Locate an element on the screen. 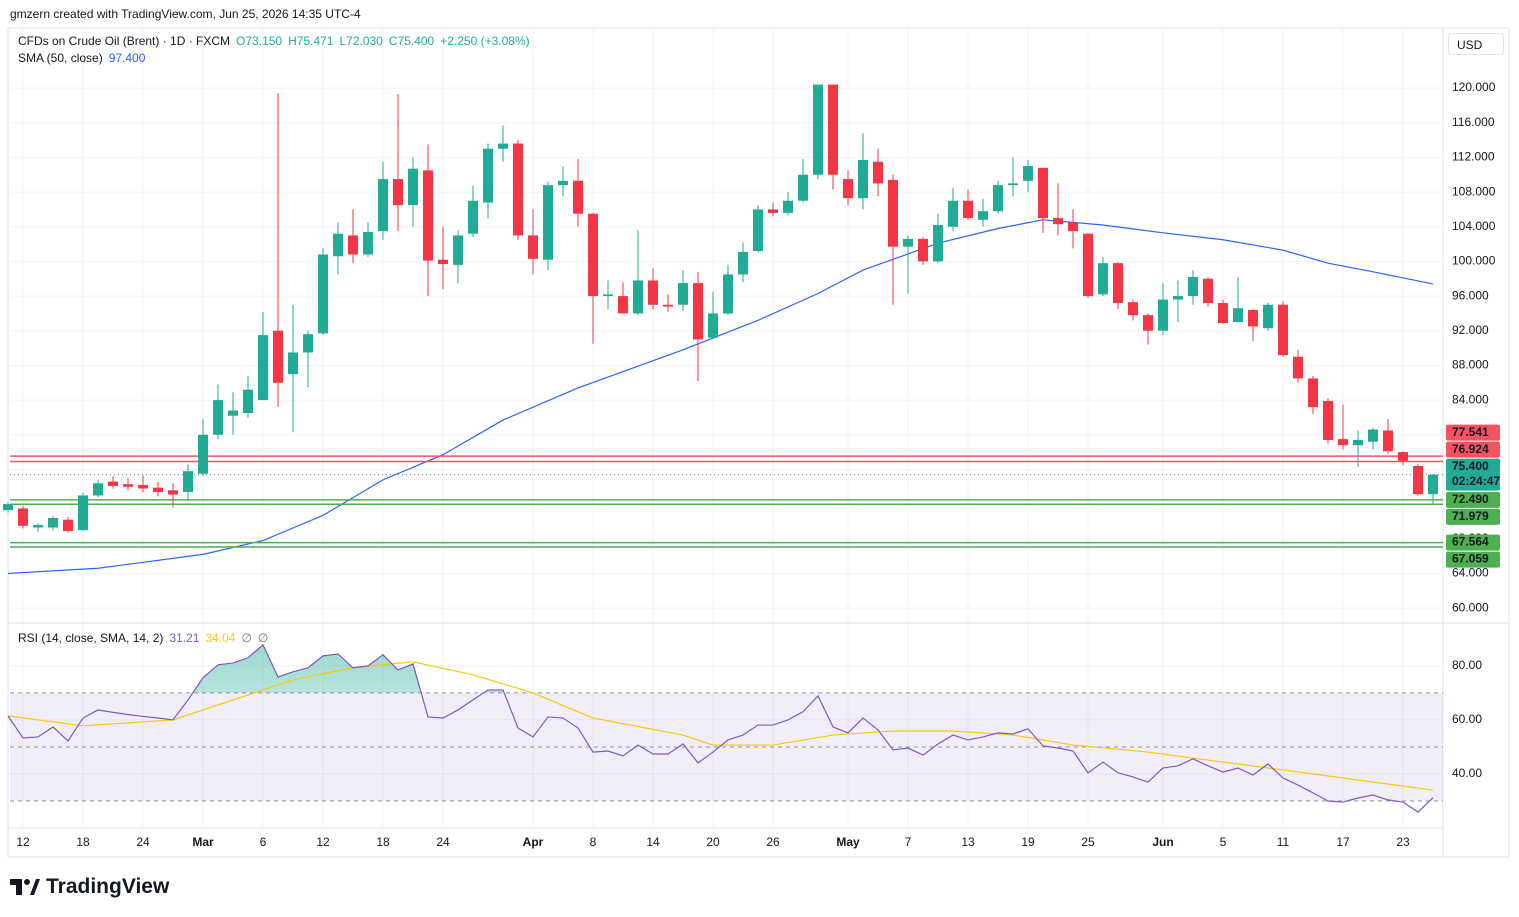 Image resolution: width=1519 pixels, height=917 pixels. ohlc-value: C75.400 is located at coordinates (411, 41).